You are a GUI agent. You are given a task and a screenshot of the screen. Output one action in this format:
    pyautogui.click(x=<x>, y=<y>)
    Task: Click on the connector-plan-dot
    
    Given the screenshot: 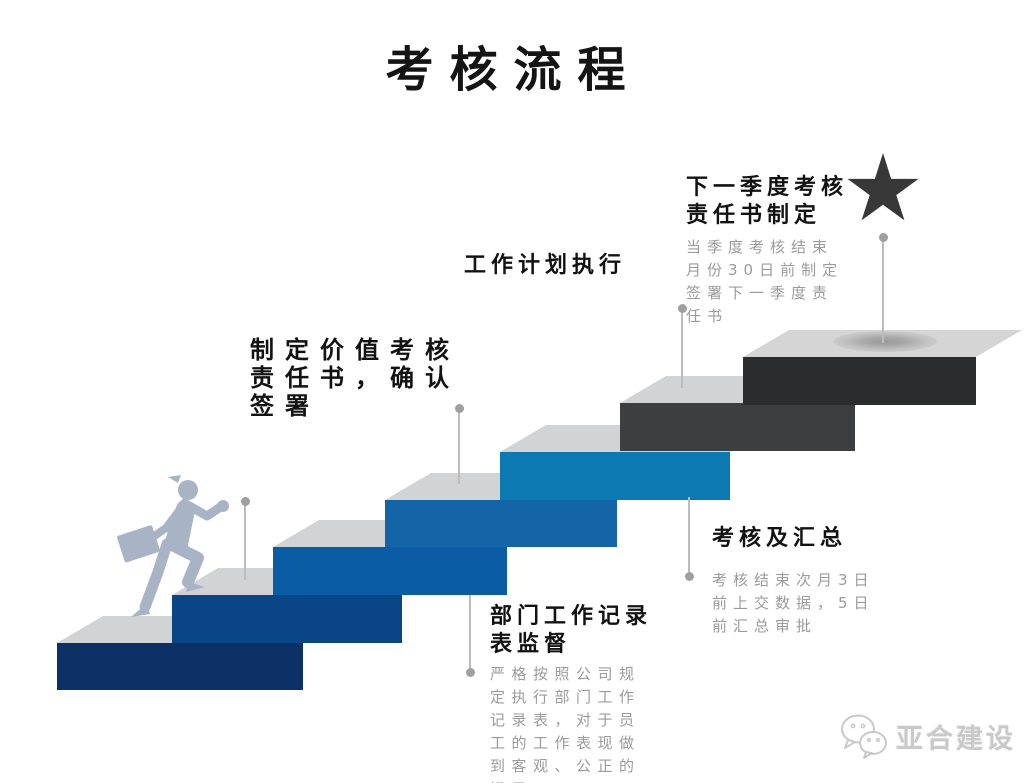 What is the action you would take?
    pyautogui.click(x=459, y=408)
    